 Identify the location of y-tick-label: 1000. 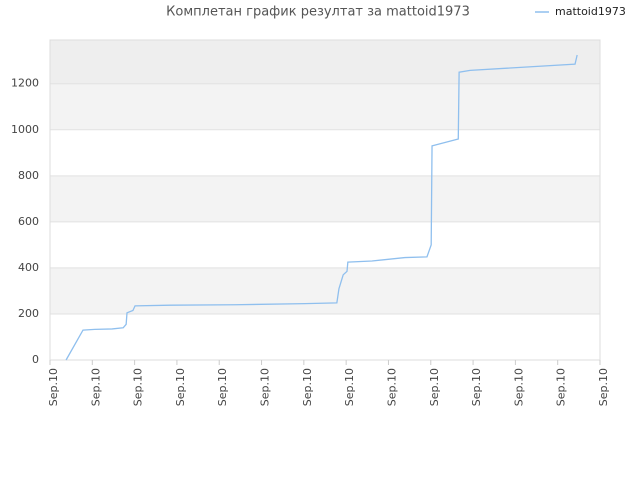
(25, 129).